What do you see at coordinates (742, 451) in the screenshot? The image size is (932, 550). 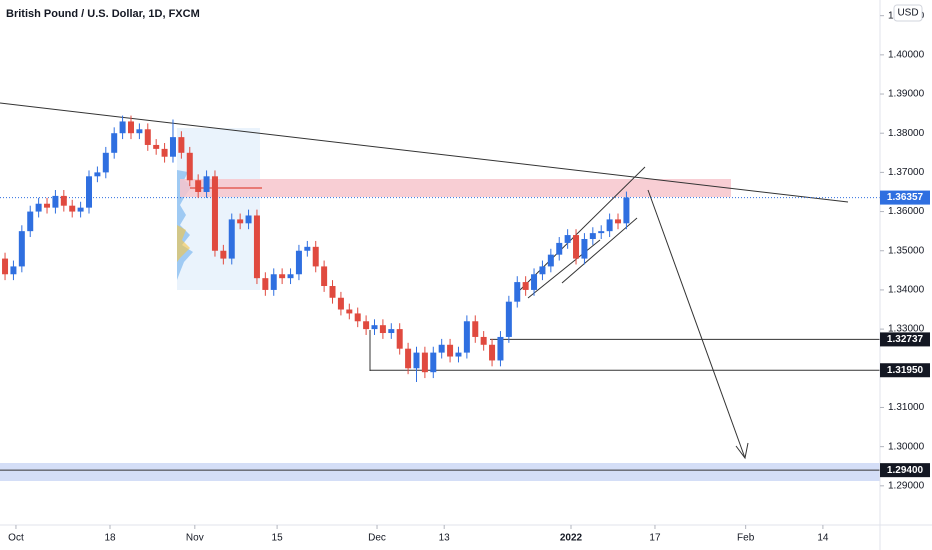 I see `arrow-head` at bounding box center [742, 451].